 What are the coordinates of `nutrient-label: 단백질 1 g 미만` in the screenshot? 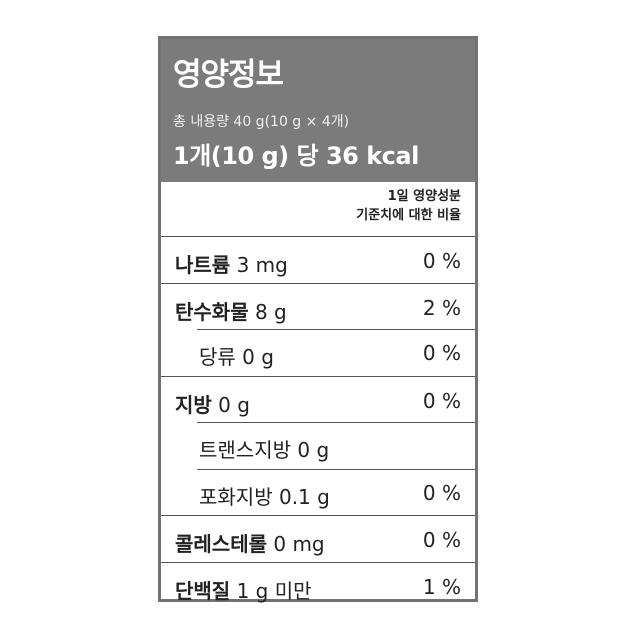 It's located at (243, 589).